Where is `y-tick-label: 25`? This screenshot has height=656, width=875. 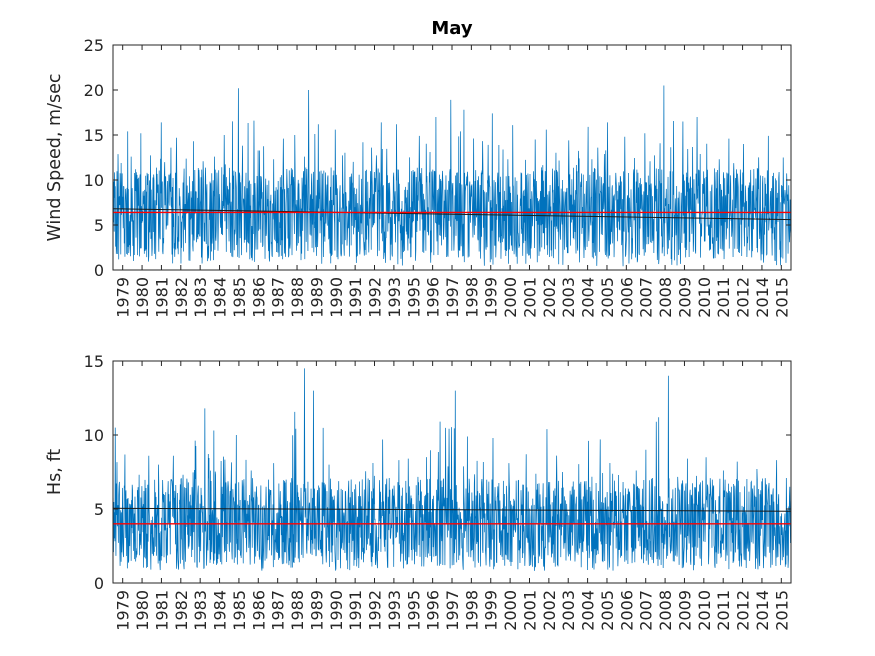 y-tick-label: 25 is located at coordinates (94, 45).